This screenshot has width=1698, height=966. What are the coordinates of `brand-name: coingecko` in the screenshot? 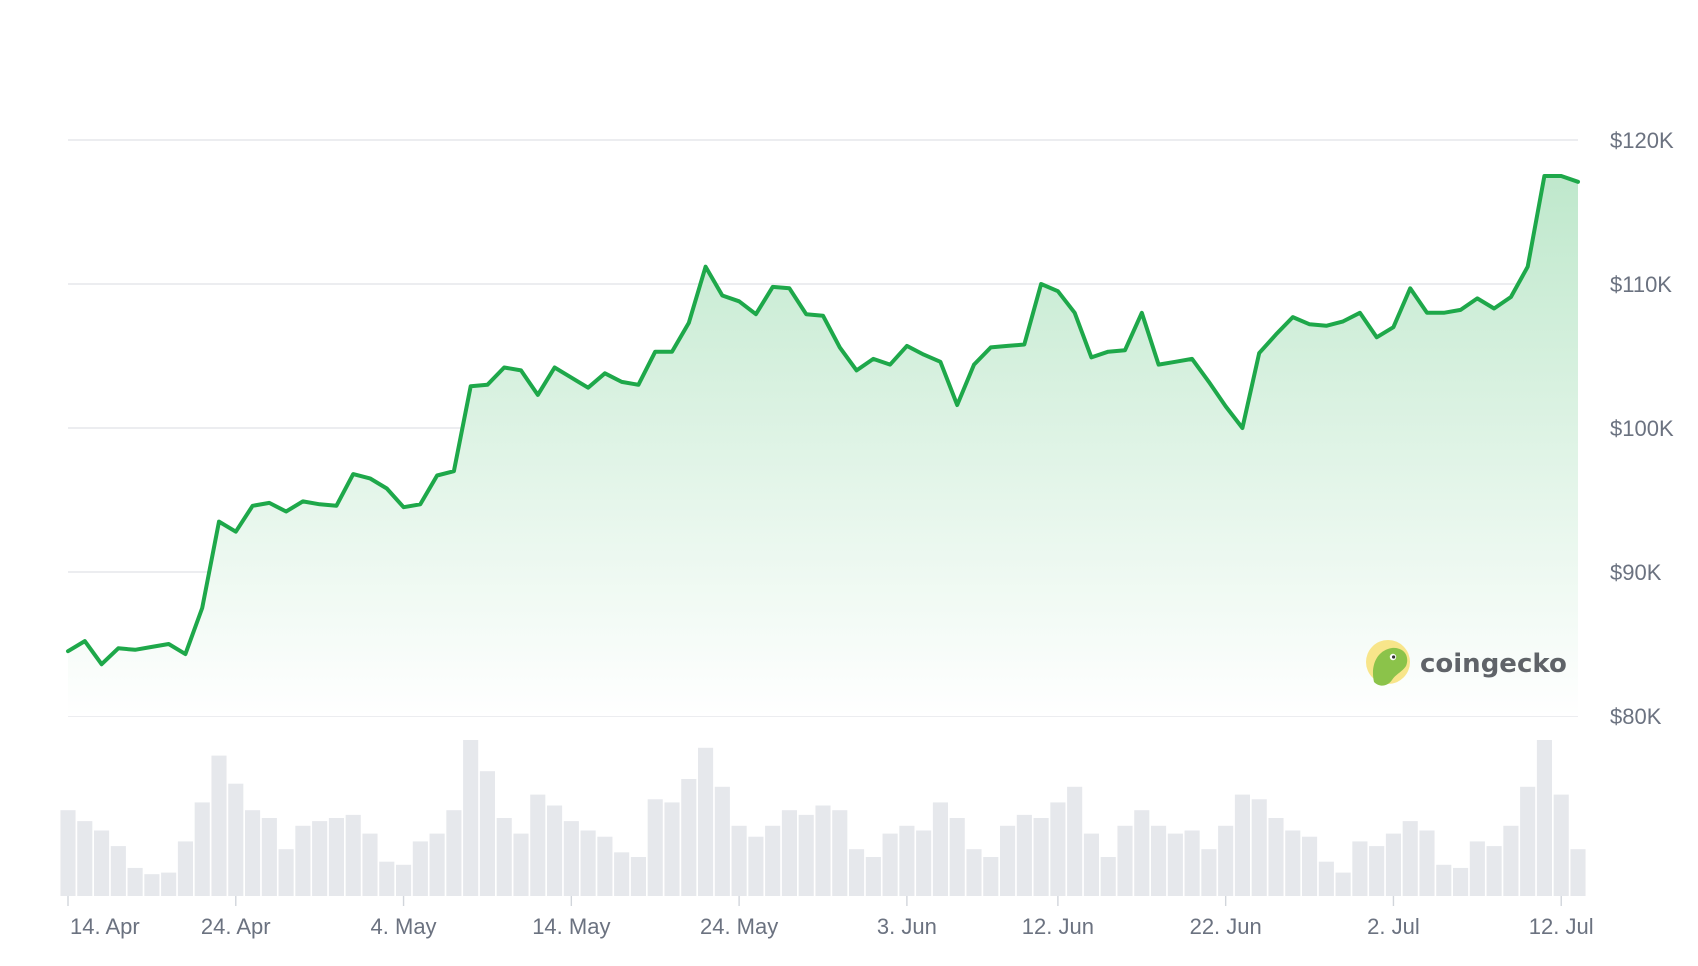 It's located at (1493, 664).